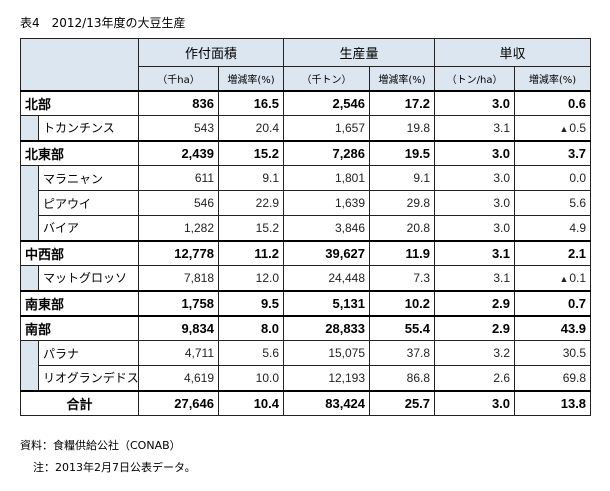  Describe the element at coordinates (327, 353) in the screenshot. I see `production-value: 15,075` at that location.